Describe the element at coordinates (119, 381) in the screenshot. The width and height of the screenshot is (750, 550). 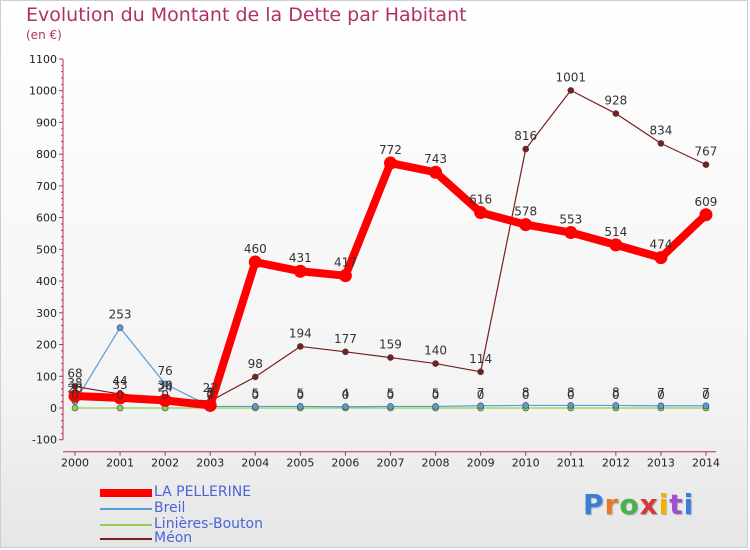
I see `data-label-meon: 44` at that location.